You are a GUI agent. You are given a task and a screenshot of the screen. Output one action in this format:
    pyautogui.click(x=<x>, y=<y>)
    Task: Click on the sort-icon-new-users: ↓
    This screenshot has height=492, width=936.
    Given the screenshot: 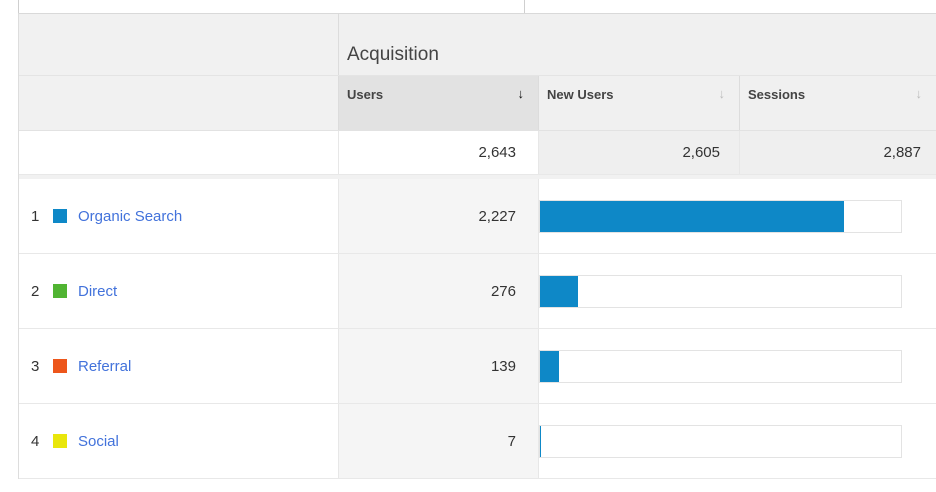 What is the action you would take?
    pyautogui.click(x=722, y=93)
    